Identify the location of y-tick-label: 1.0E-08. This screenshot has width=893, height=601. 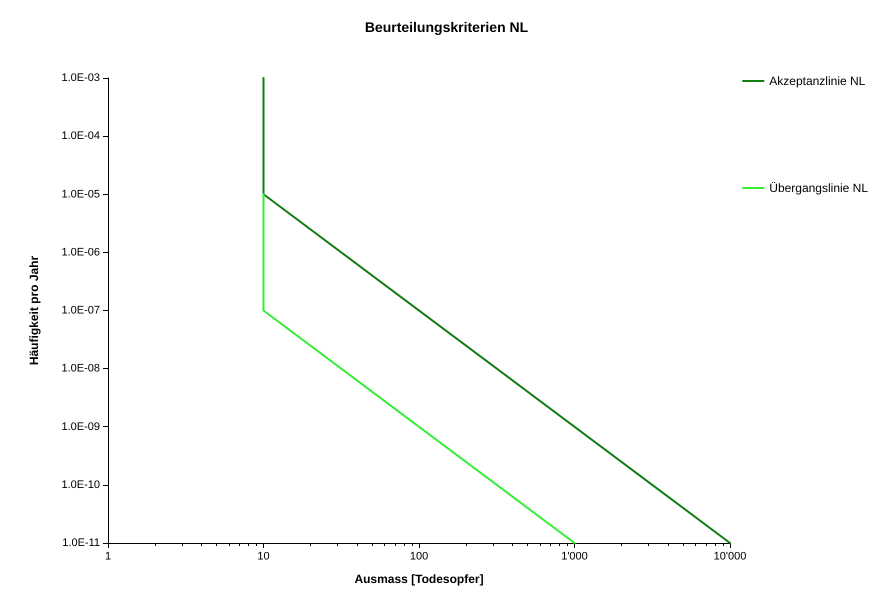
(80, 368).